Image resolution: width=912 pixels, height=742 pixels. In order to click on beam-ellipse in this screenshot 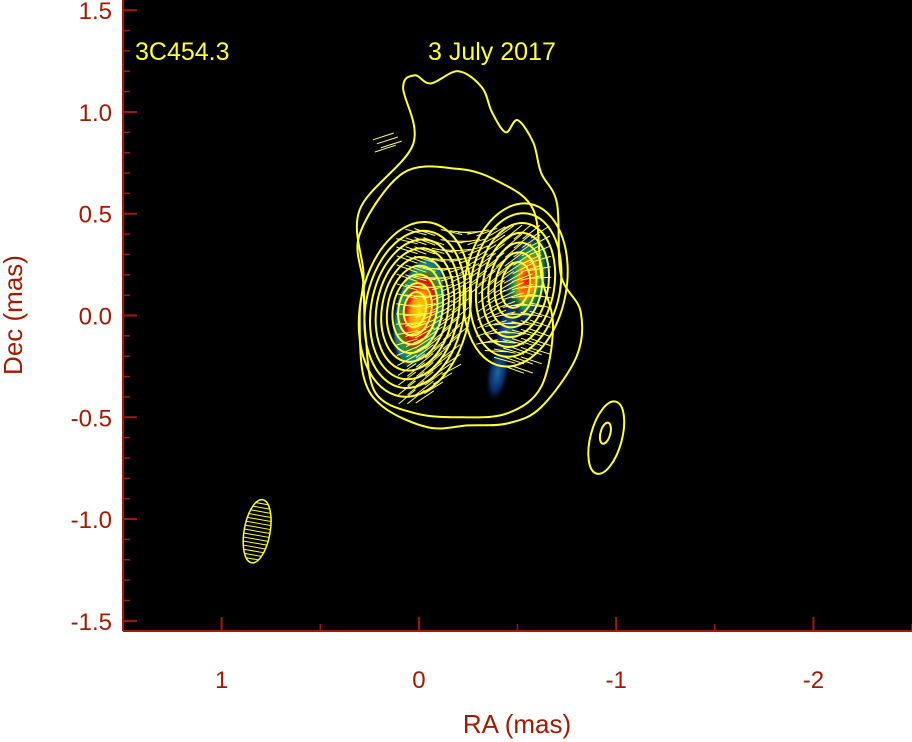, I will do `click(257, 531)`.